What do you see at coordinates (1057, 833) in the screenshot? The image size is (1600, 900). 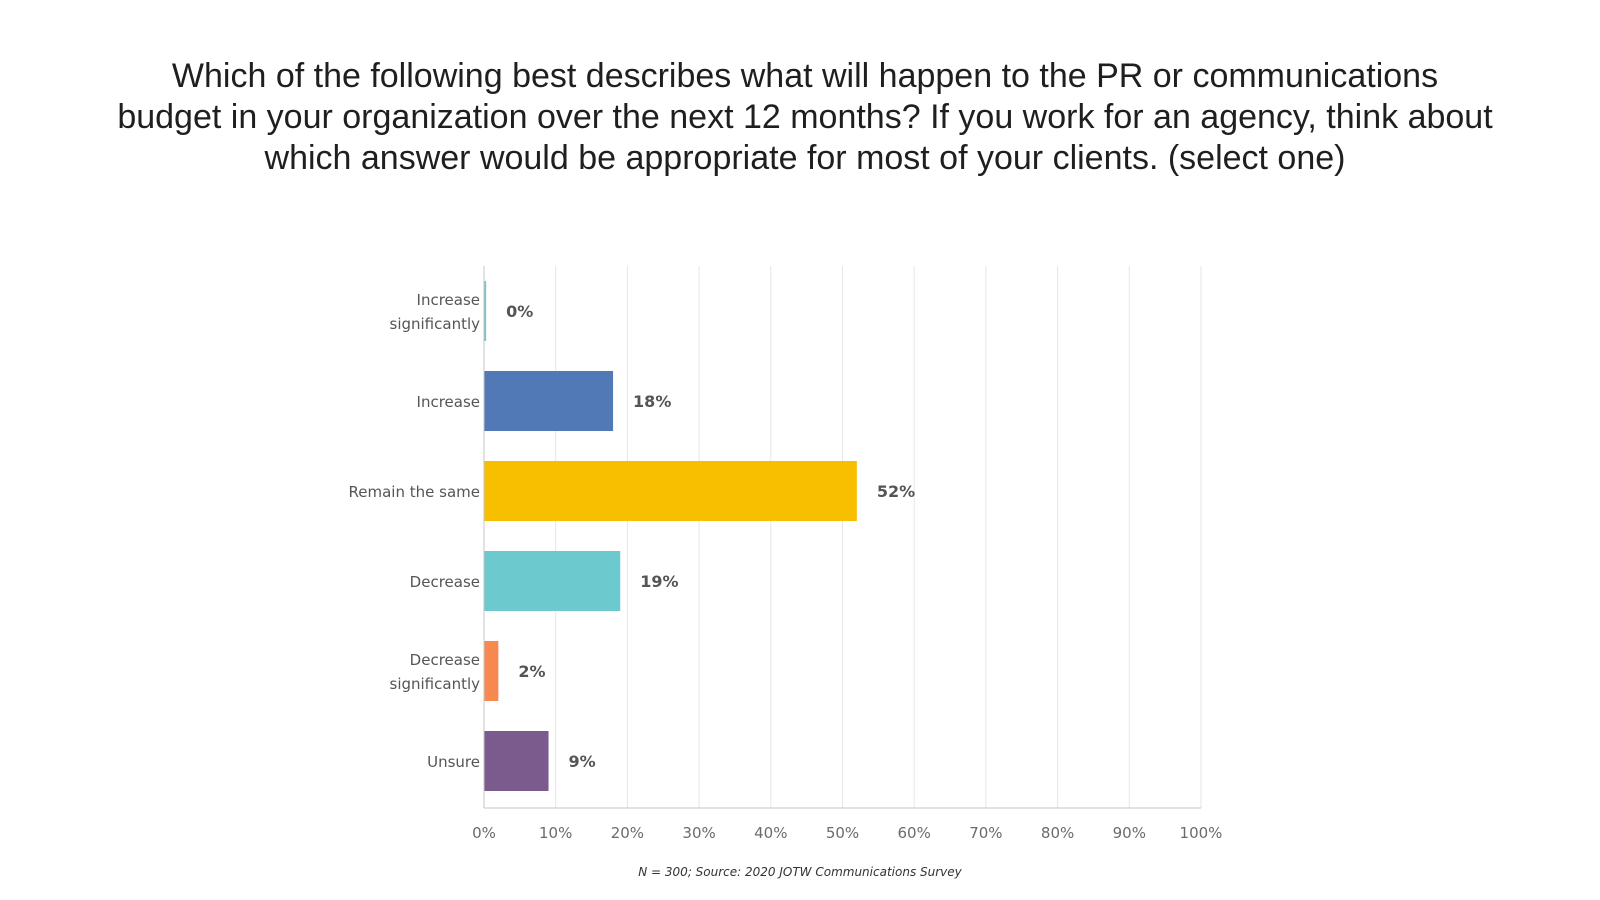 I see `x-tick-label: 80%` at bounding box center [1057, 833].